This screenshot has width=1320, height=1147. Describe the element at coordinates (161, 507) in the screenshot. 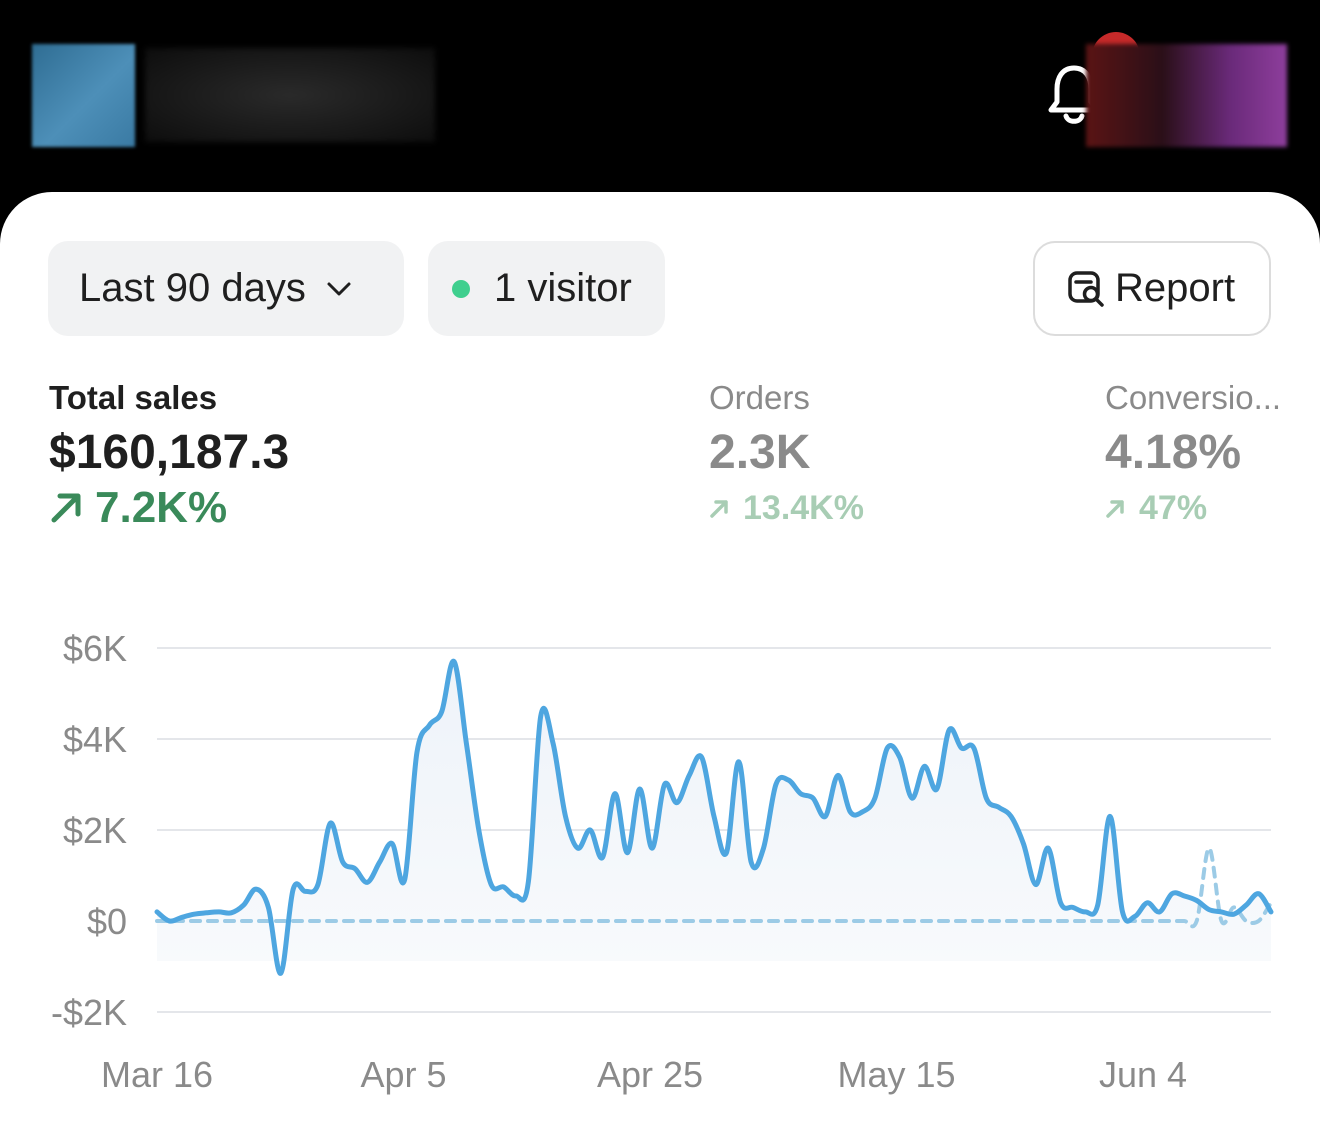

I see `metric-delta-value: 7.2K%` at that location.